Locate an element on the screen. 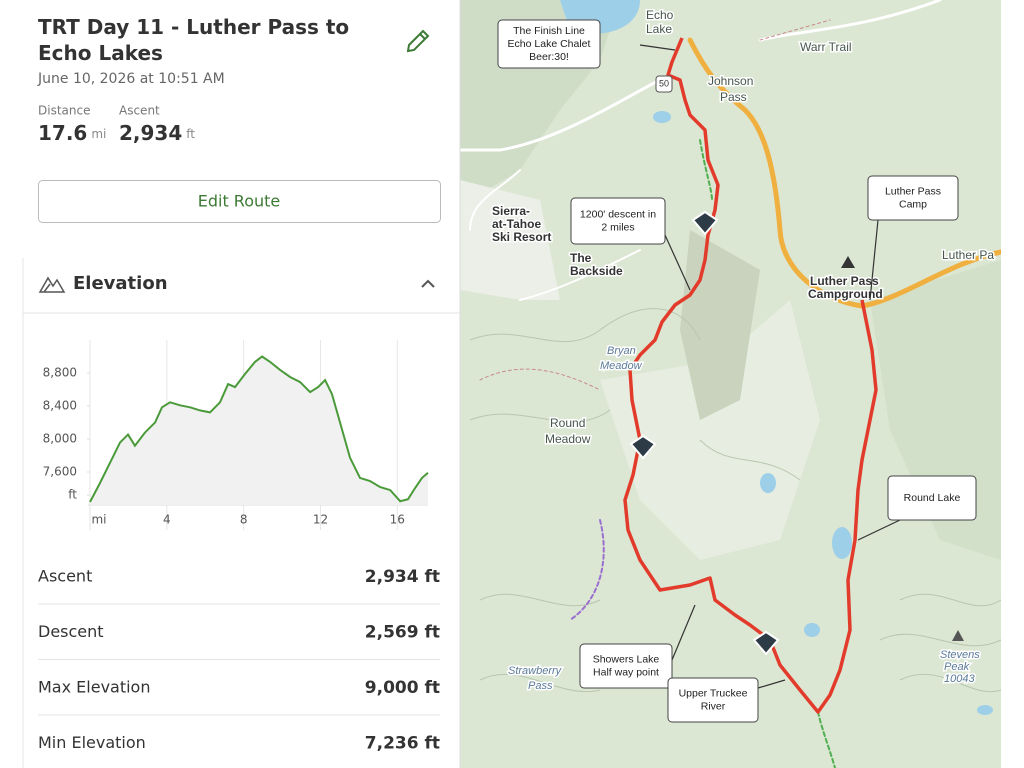 The image size is (1024, 768). x-tick-label: 8 is located at coordinates (244, 520).